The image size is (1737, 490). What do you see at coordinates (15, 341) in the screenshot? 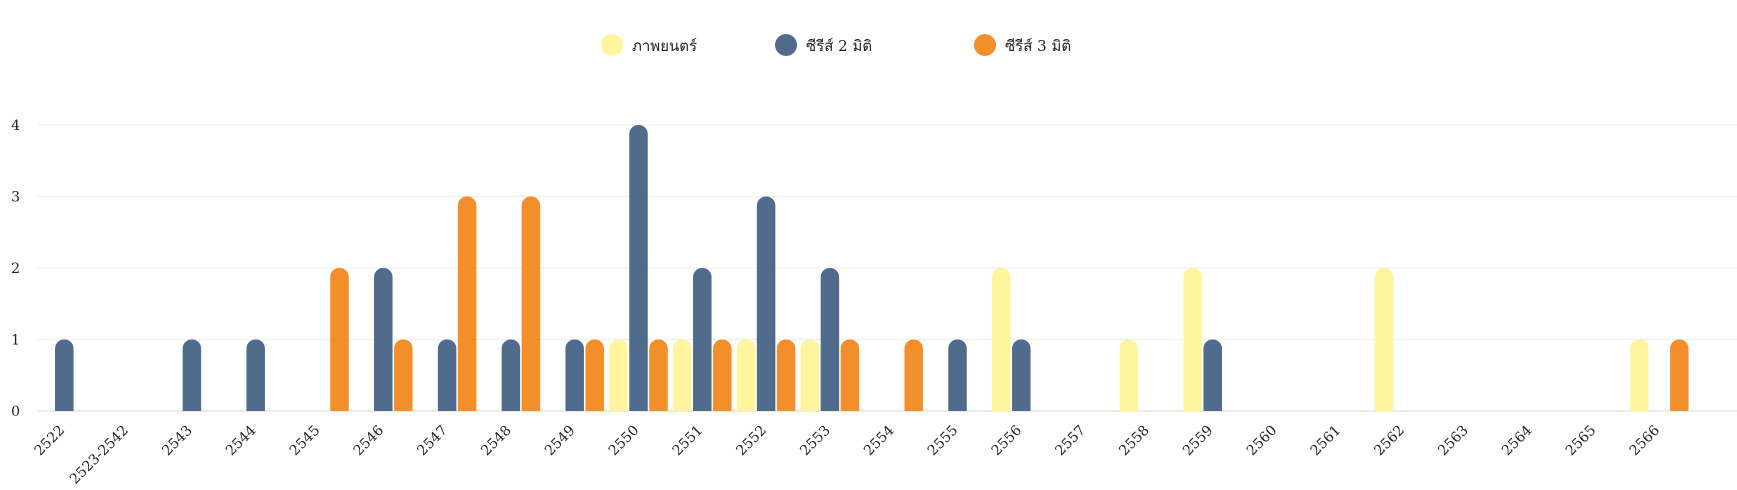
I see `y-tick-label: 1` at bounding box center [15, 341].